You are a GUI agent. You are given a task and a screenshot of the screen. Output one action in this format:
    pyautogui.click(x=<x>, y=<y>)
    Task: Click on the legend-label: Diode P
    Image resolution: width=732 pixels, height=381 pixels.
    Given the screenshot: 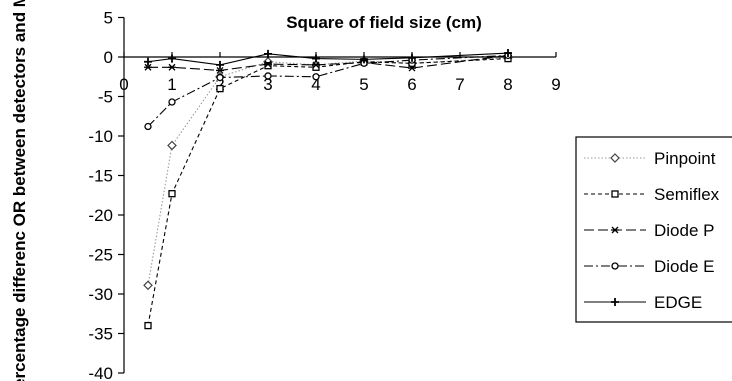 What is the action you would take?
    pyautogui.click(x=684, y=230)
    